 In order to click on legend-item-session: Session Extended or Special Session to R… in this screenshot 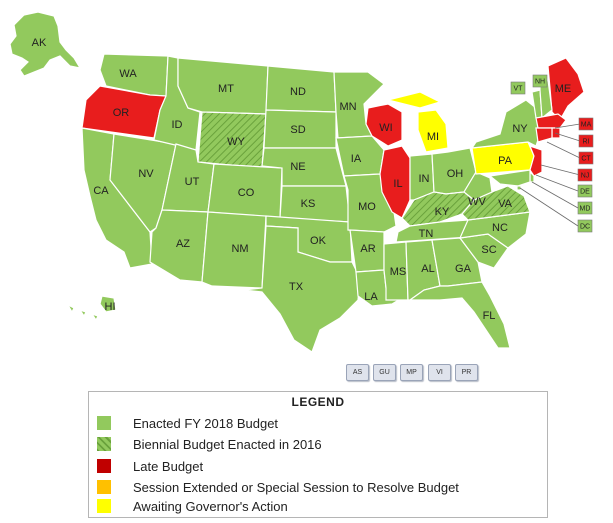, I will do `click(278, 487)`.